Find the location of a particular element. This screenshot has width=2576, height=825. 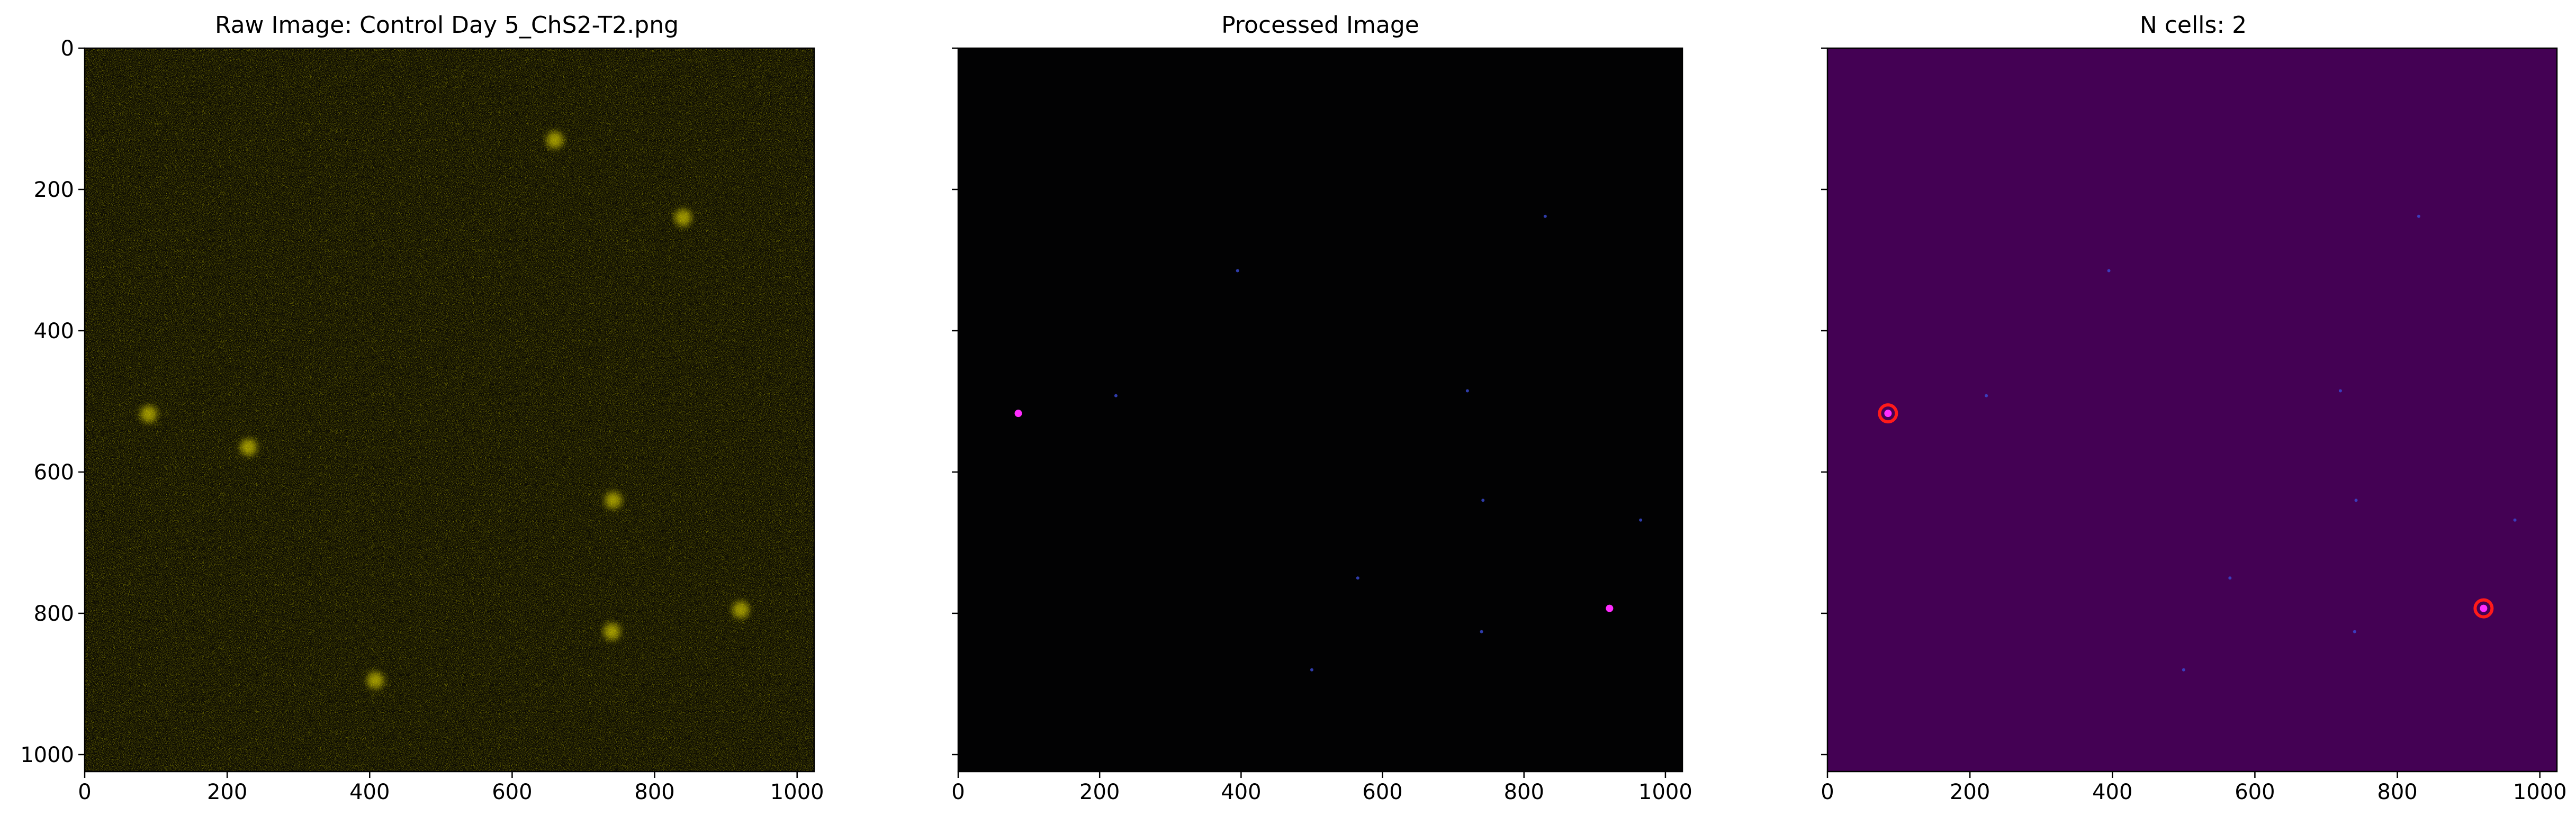

detection-circles is located at coordinates (2186, 511).